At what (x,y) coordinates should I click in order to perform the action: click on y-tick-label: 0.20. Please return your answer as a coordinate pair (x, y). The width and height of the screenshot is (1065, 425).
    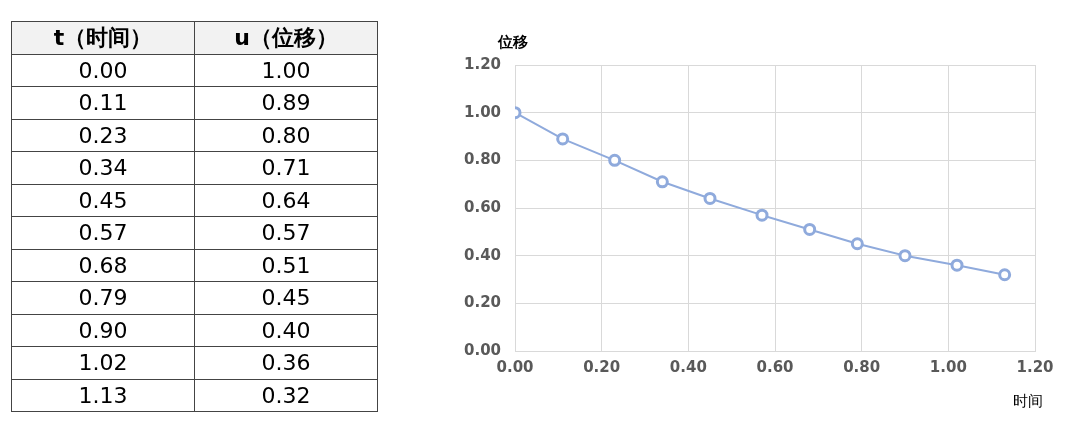
    Looking at the image, I should click on (482, 302).